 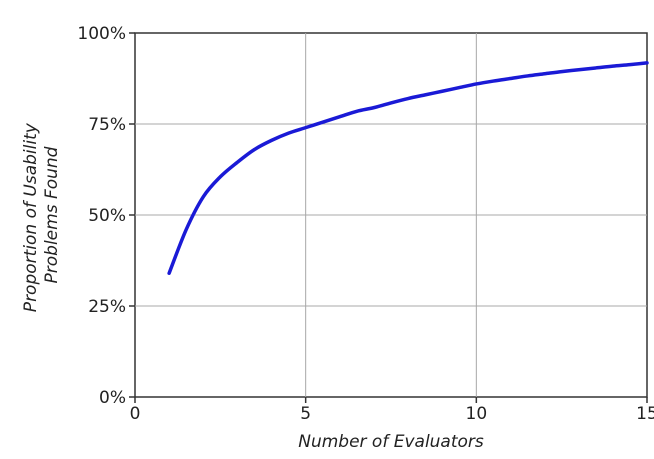 I want to click on y-tick-label-75: 75%, so click(x=107, y=125).